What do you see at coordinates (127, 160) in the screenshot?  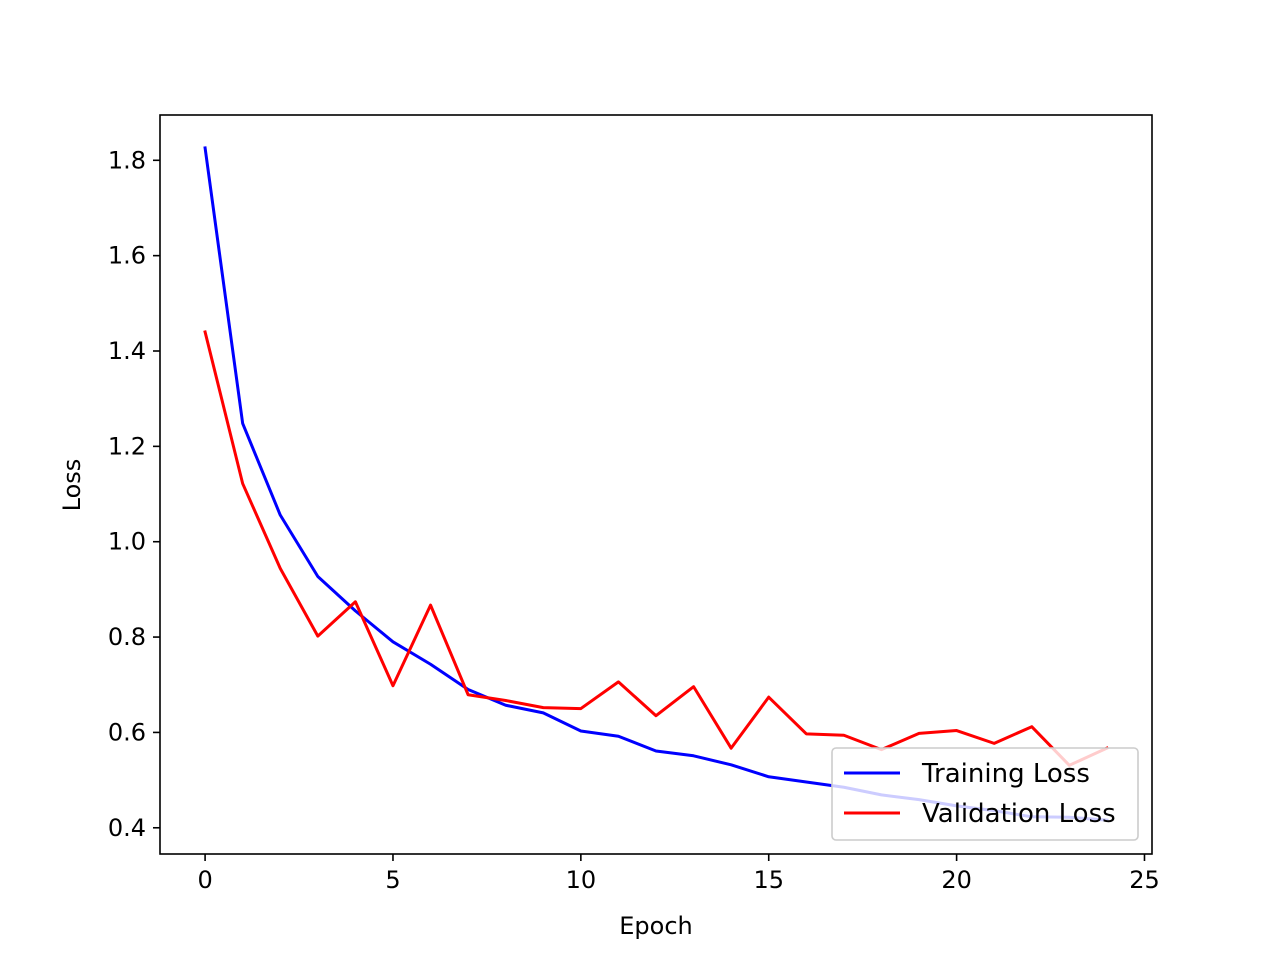 I see `y-tick-label: 1.8` at bounding box center [127, 160].